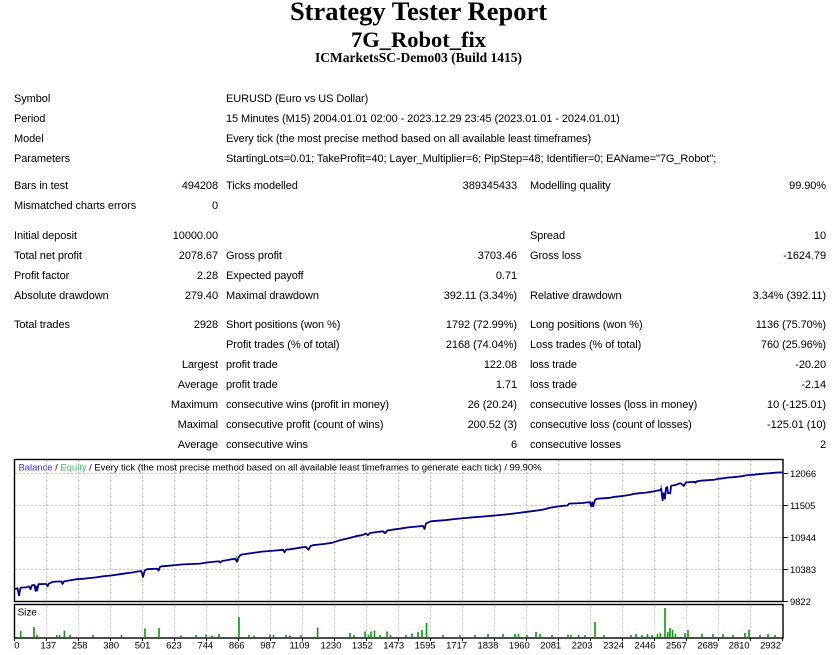 This screenshot has height=655, width=837. I want to click on svg-text: 987, so click(268, 646).